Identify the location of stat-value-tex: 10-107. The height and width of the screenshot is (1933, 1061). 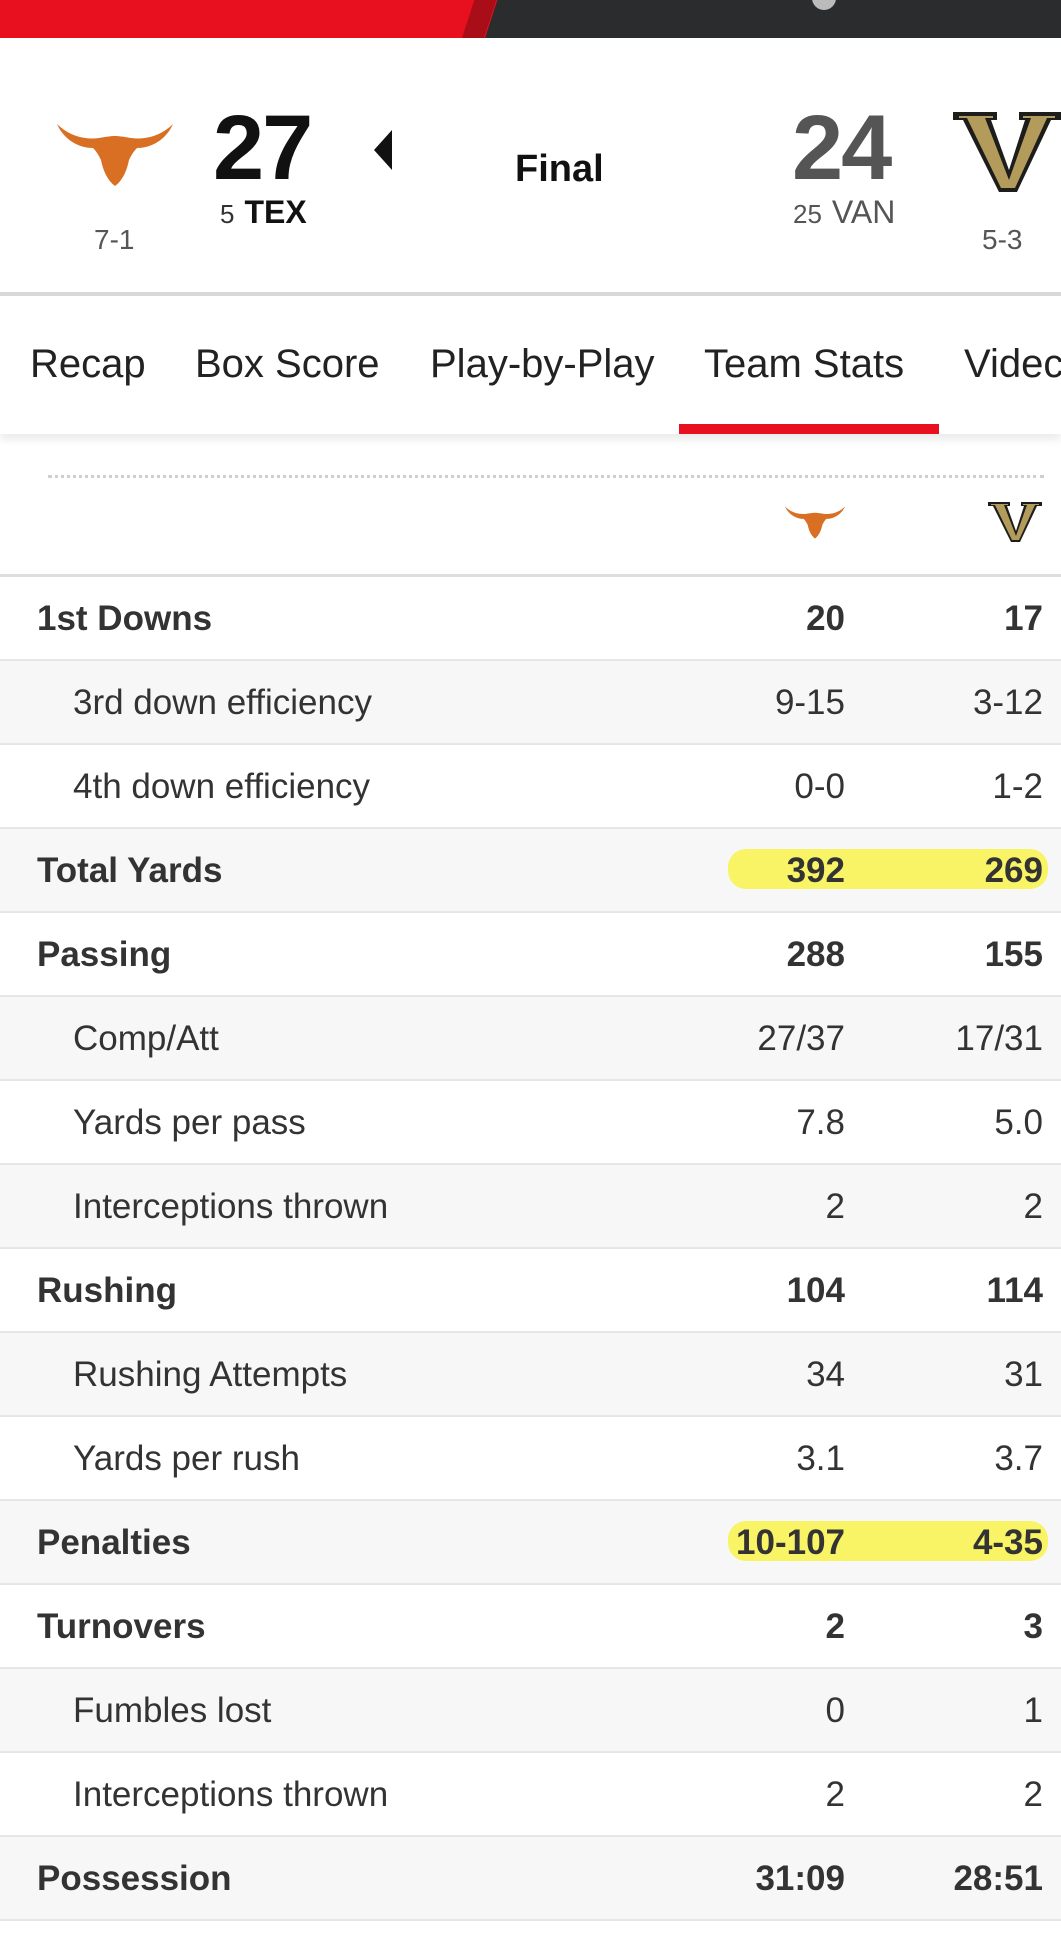
(790, 1542).